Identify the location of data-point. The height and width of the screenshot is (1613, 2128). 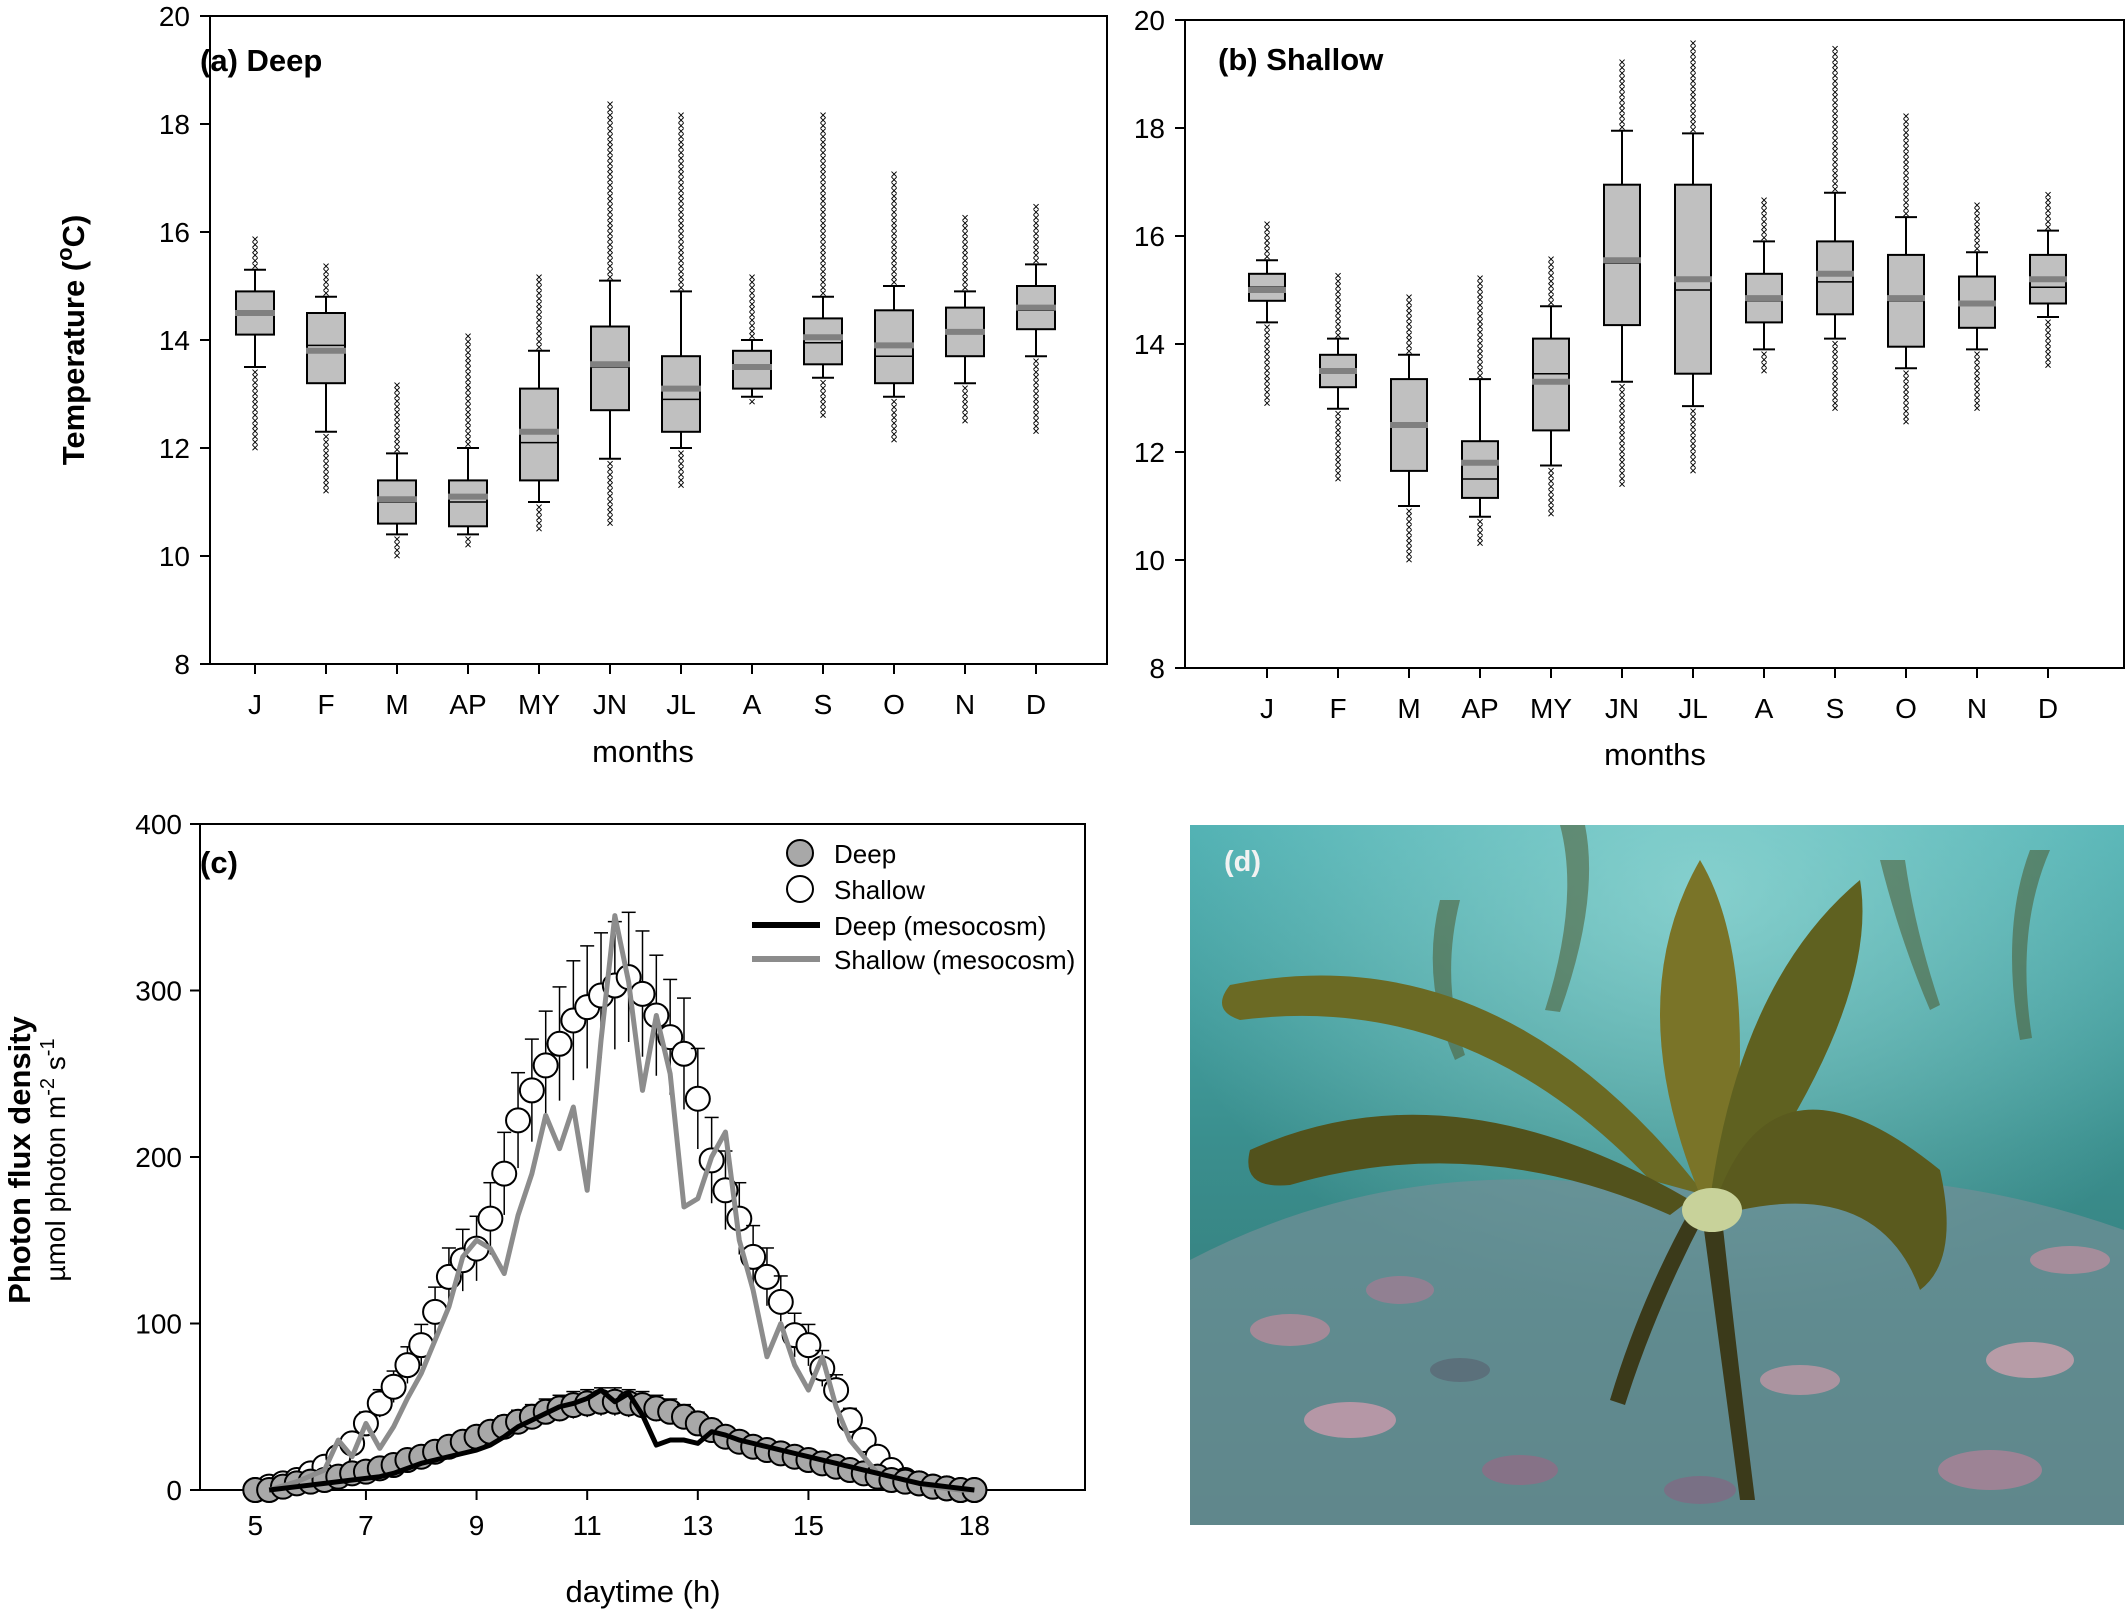
(518, 1120).